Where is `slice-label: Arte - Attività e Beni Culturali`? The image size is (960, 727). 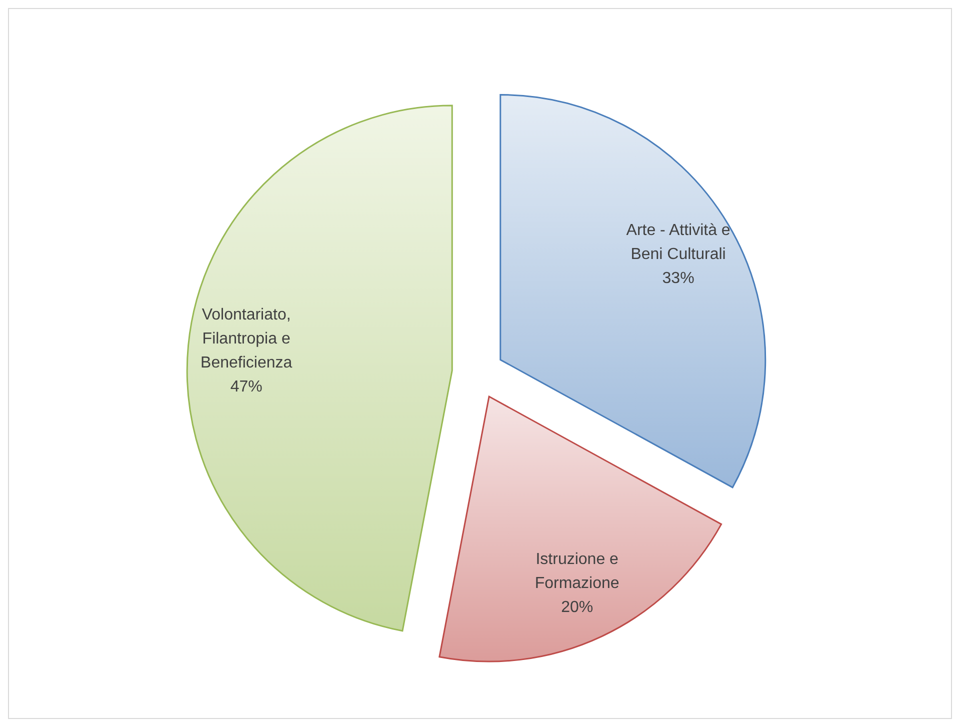
slice-label: Arte - Attività e Beni Culturali is located at coordinates (678, 242).